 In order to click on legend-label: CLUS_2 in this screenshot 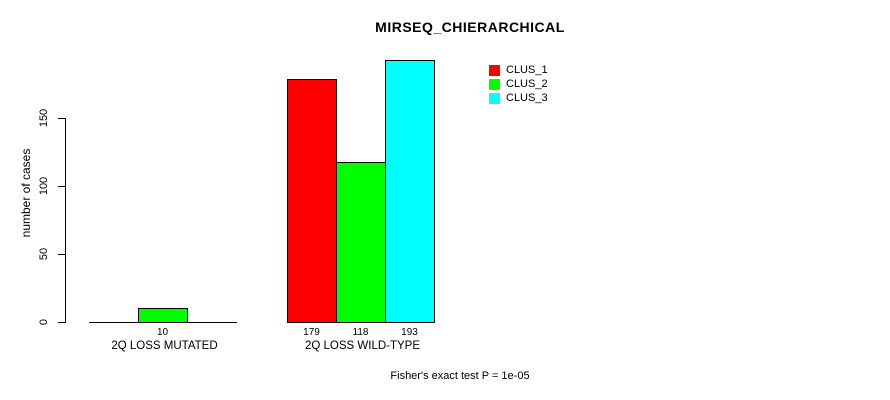, I will do `click(527, 83)`.